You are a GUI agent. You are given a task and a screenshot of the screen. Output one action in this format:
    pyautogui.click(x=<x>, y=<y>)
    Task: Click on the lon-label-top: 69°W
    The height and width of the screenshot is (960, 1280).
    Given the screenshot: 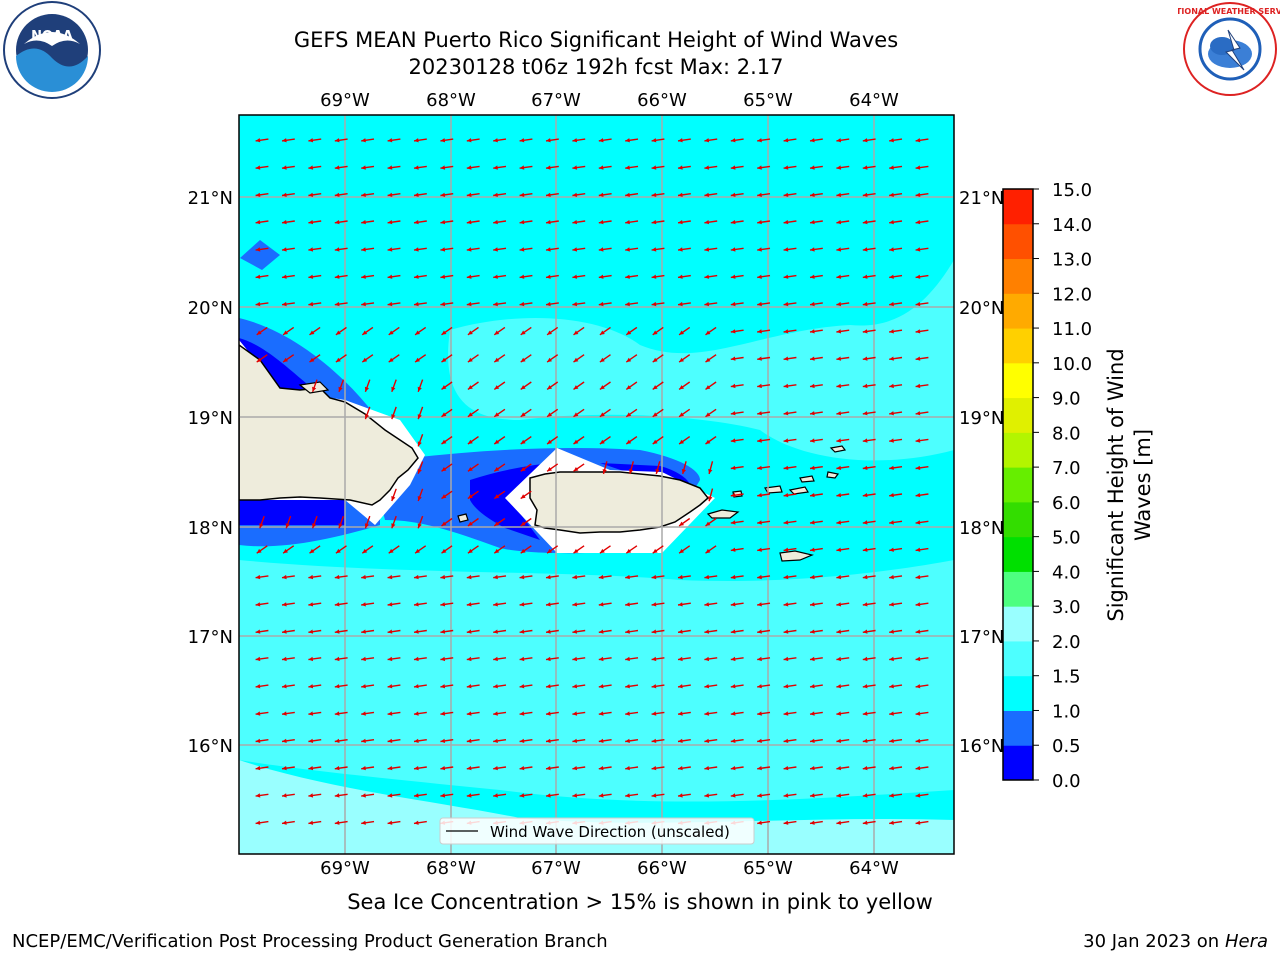 What is the action you would take?
    pyautogui.click(x=345, y=100)
    